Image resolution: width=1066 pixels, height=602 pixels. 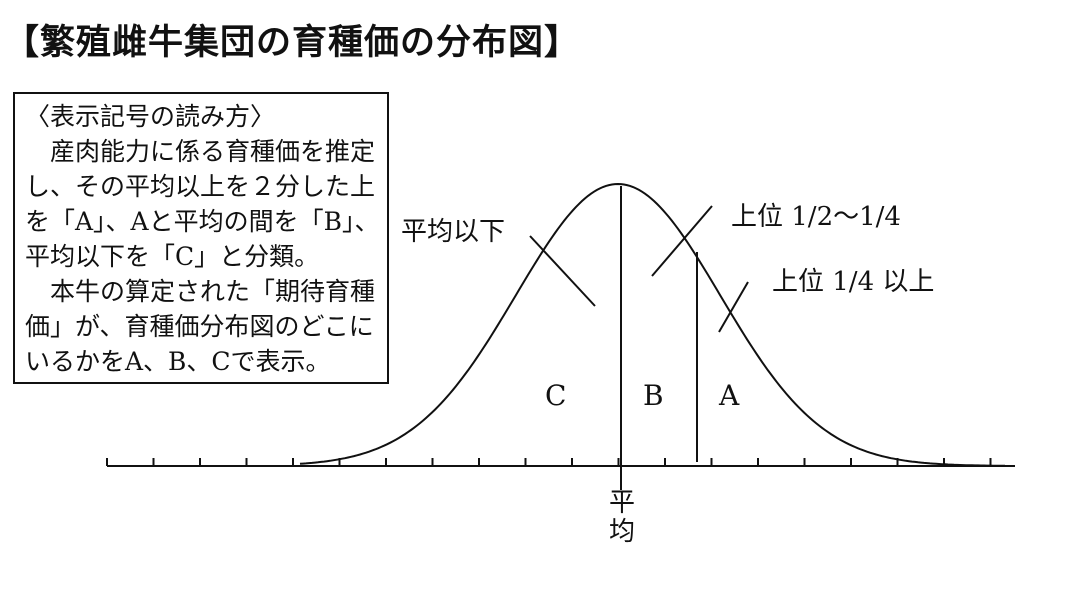 What do you see at coordinates (200, 186) in the screenshot?
I see `legend-line: し、その平均以上を２分した上` at bounding box center [200, 186].